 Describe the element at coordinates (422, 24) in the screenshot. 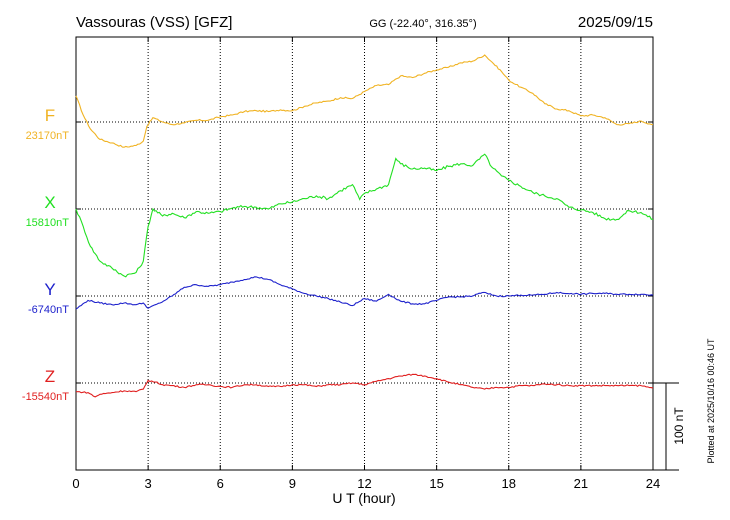

I see `station-coordinates: GG (-22.40°, 316.35°)` at that location.